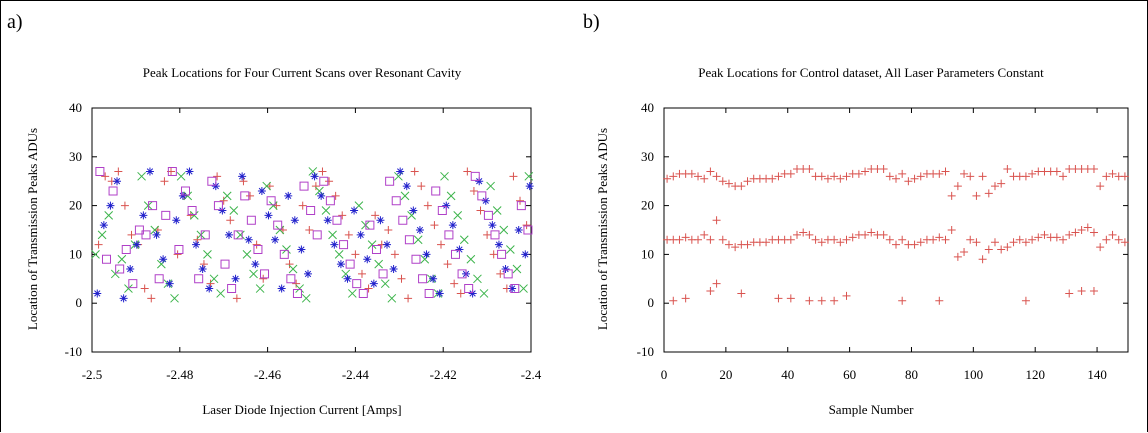 This screenshot has width=1148, height=433. Describe the element at coordinates (301, 409) in the screenshot. I see `x-axis-label: Laser Diode Injection Current [Amps]` at that location.